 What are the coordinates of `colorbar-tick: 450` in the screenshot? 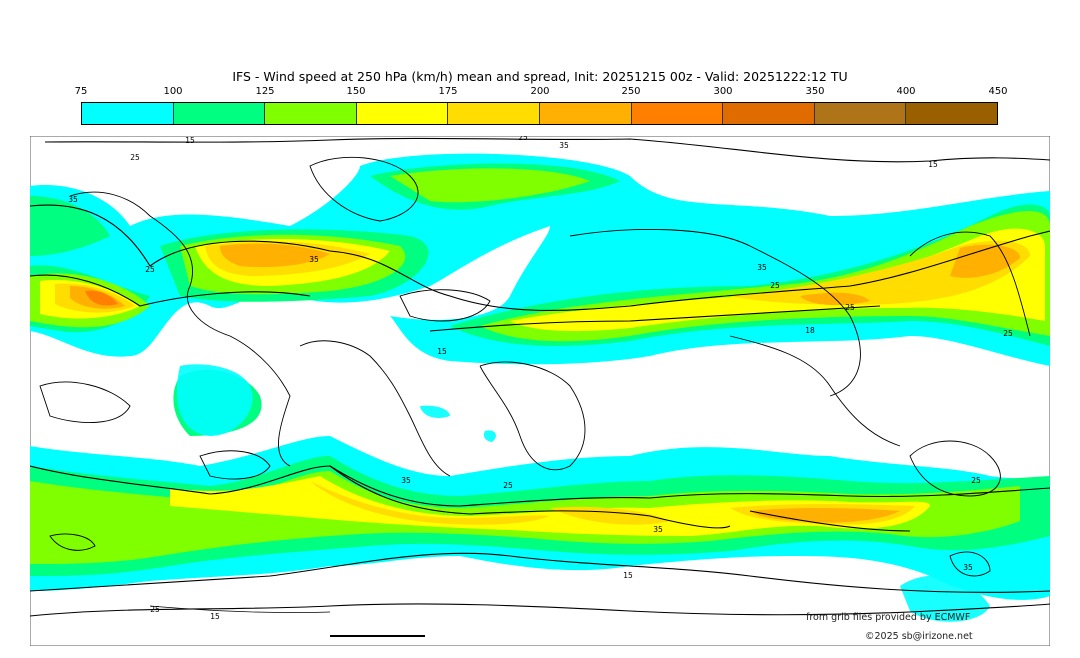 It's located at (998, 91).